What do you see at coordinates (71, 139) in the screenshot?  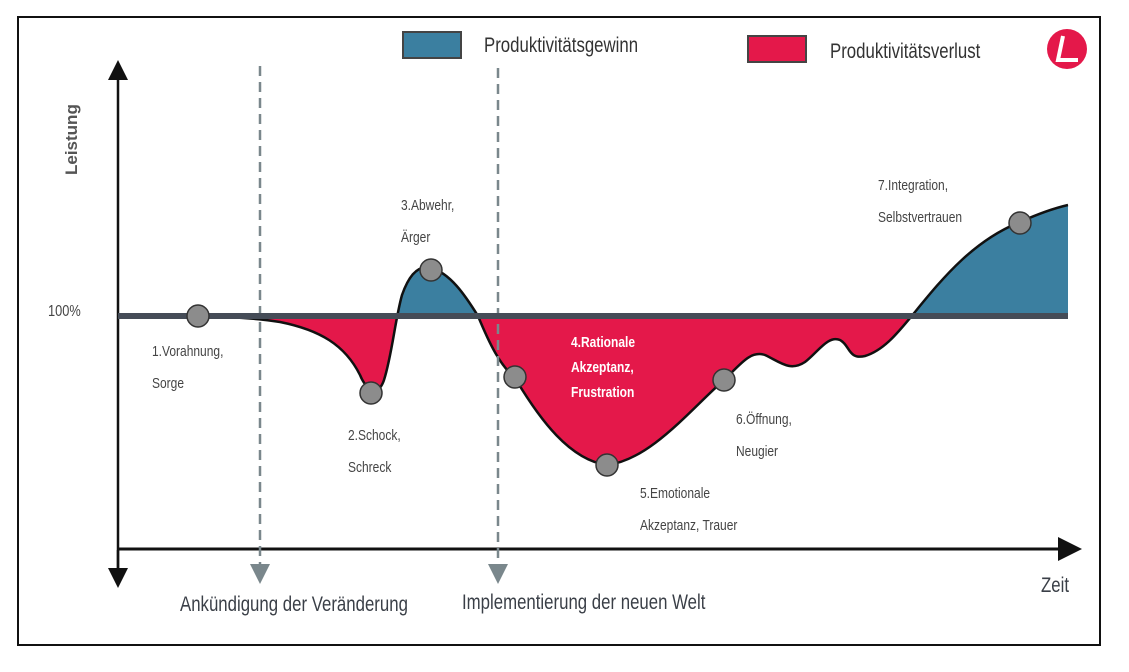 I see `y-axis-label: Leistung` at bounding box center [71, 139].